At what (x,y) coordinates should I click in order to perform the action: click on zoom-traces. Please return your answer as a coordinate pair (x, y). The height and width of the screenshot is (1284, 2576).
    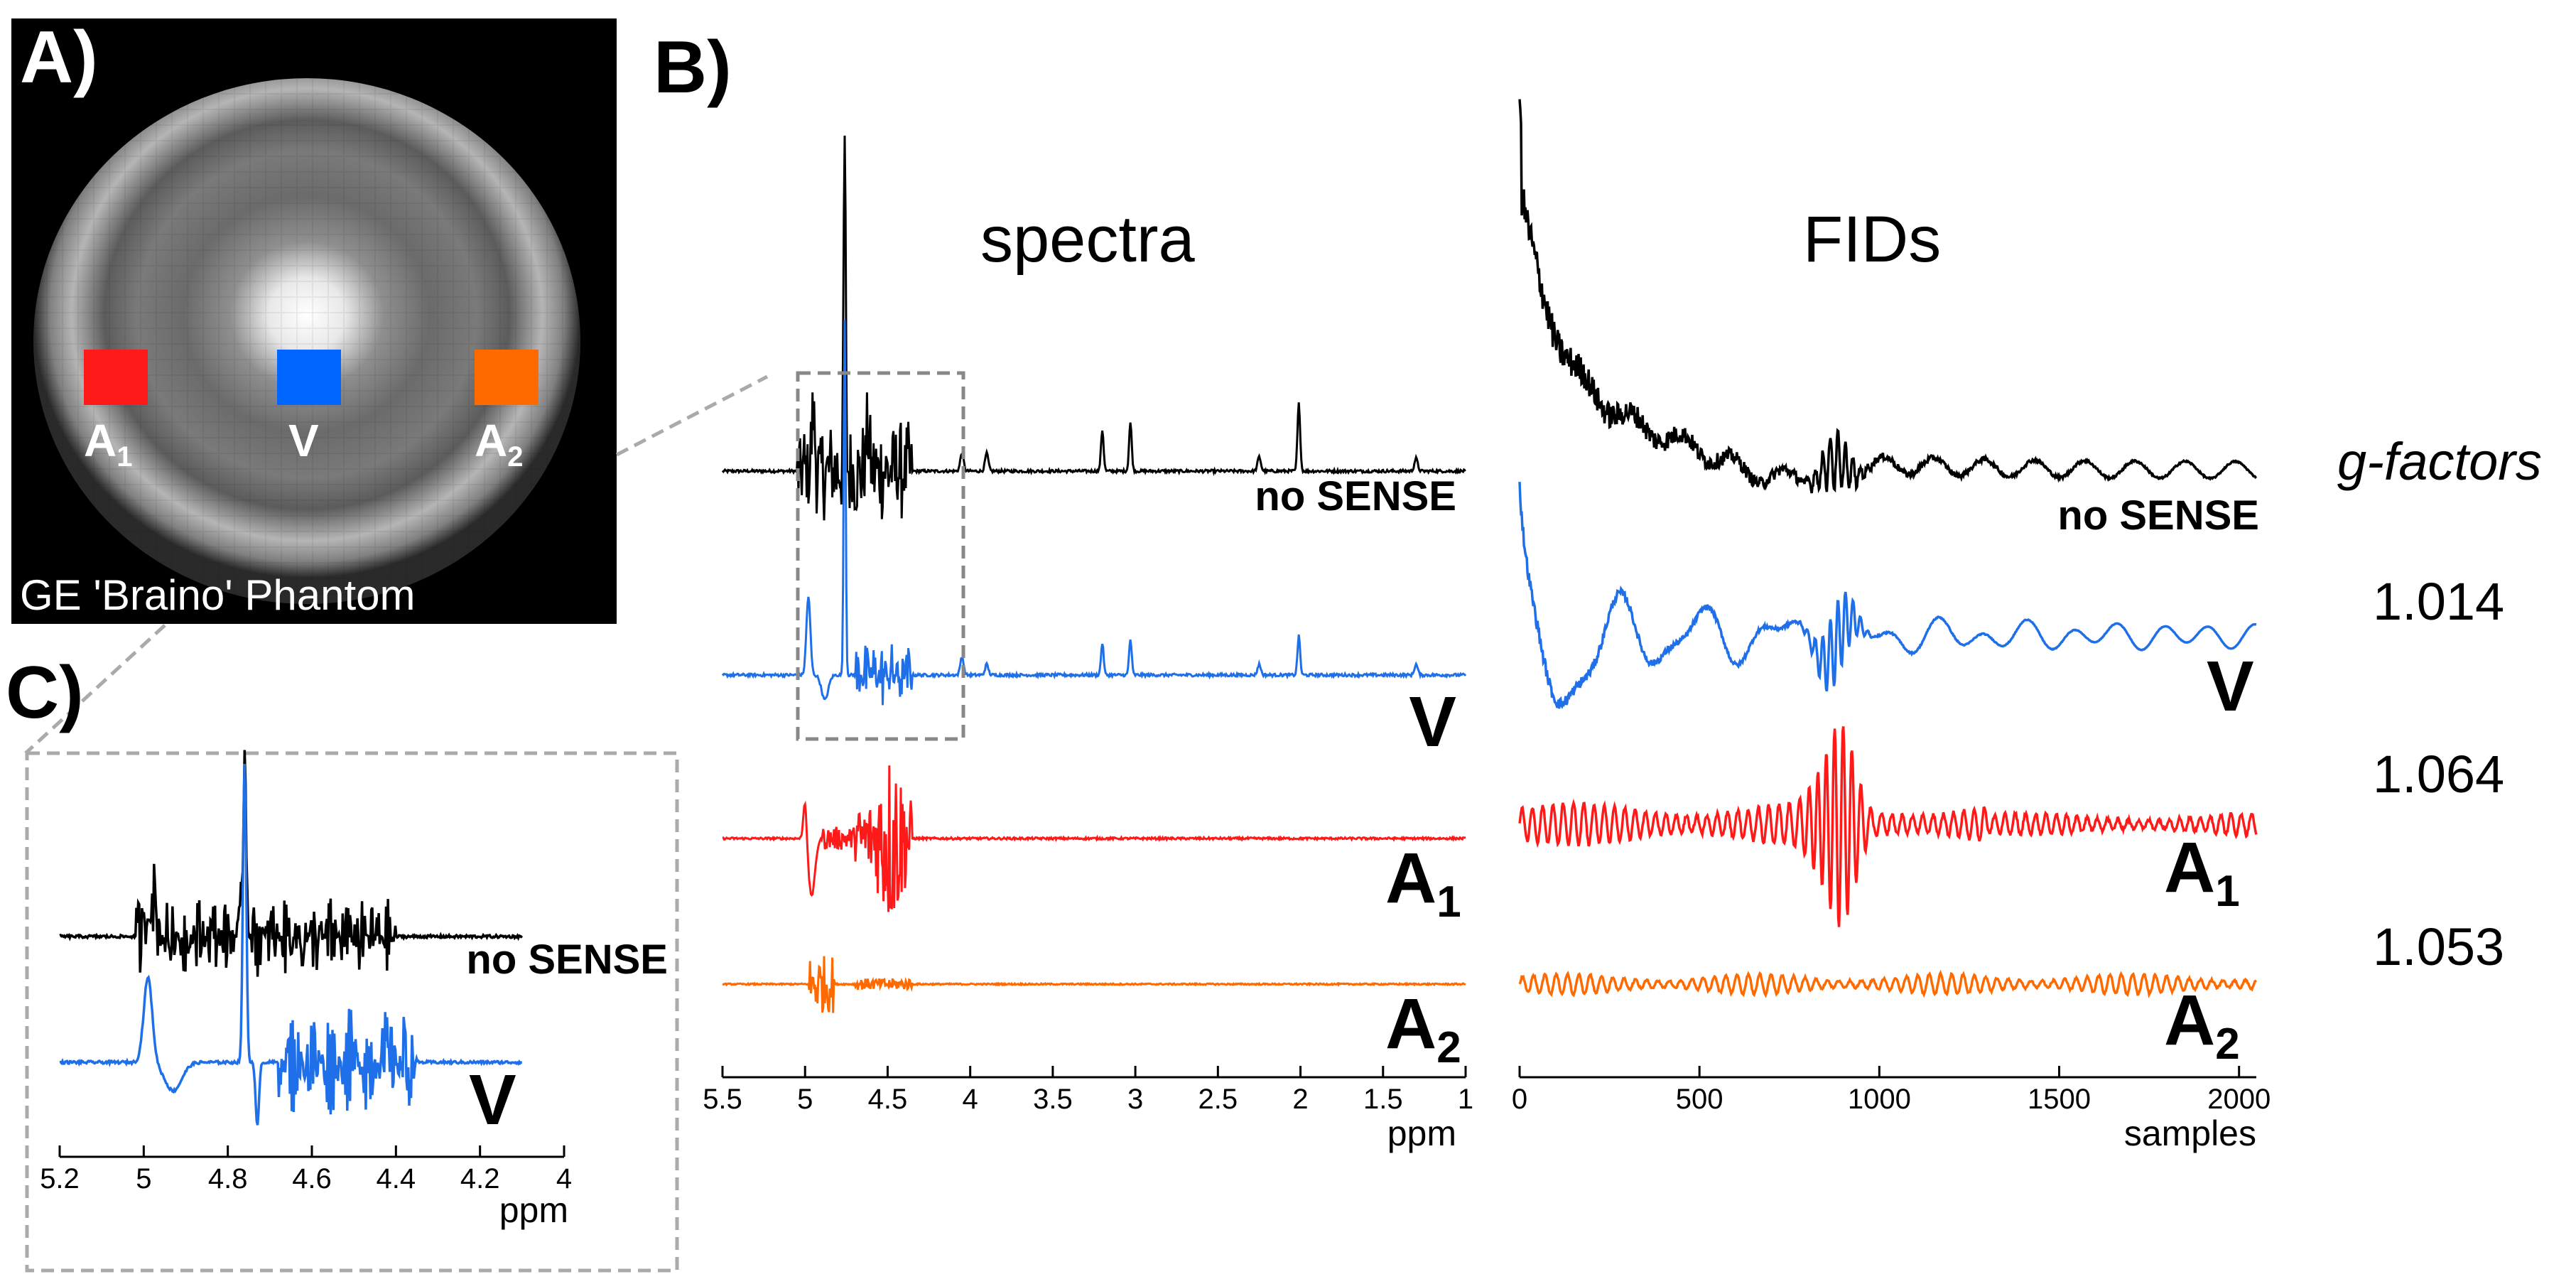
    Looking at the image, I should click on (291, 938).